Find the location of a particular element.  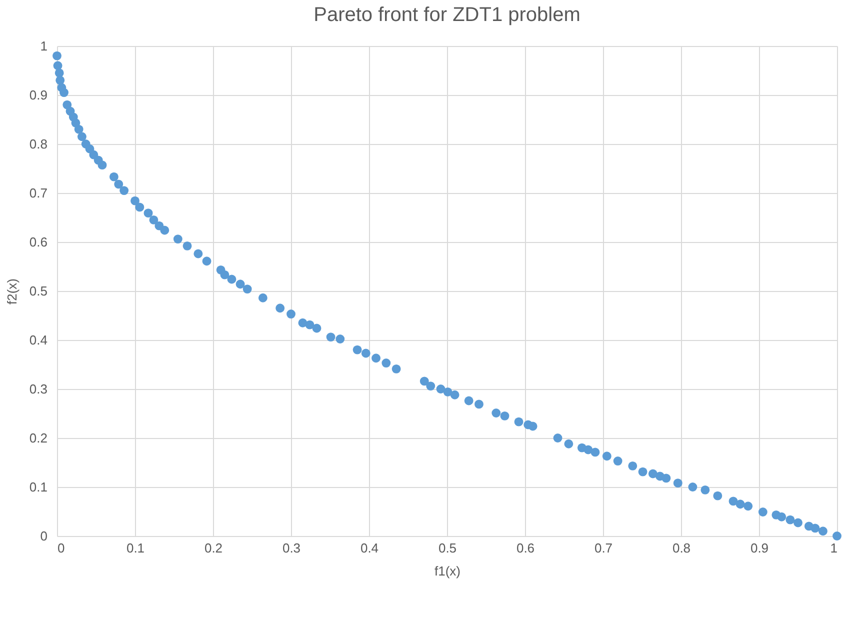

x-tick-label: 1 is located at coordinates (834, 548).